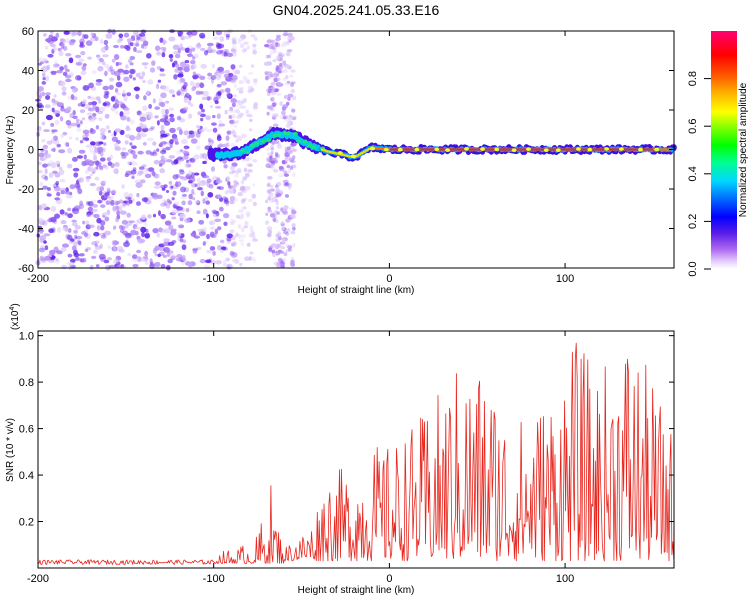  I want to click on y-tick-label: 20, so click(28, 111).